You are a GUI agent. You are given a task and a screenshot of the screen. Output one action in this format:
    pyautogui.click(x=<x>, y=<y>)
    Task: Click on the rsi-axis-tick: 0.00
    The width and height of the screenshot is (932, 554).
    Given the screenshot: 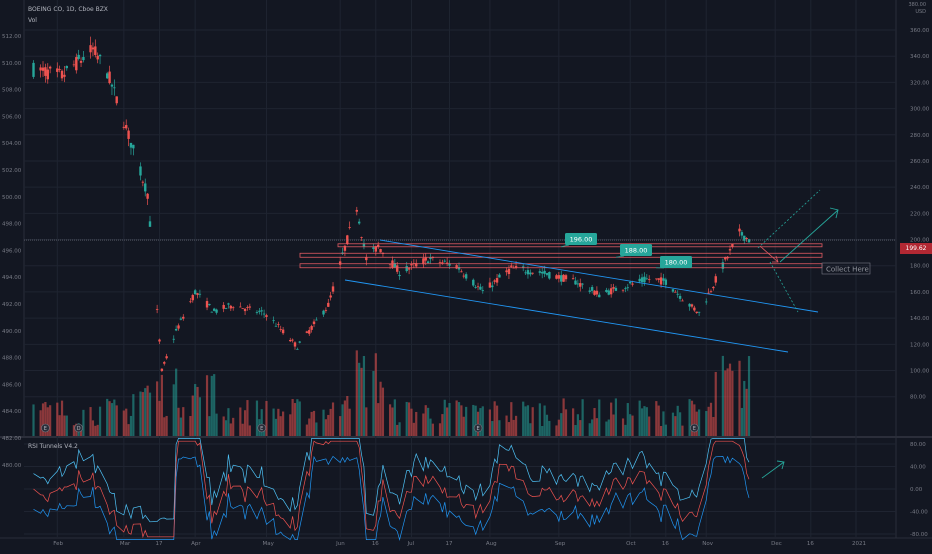 What is the action you would take?
    pyautogui.click(x=916, y=490)
    